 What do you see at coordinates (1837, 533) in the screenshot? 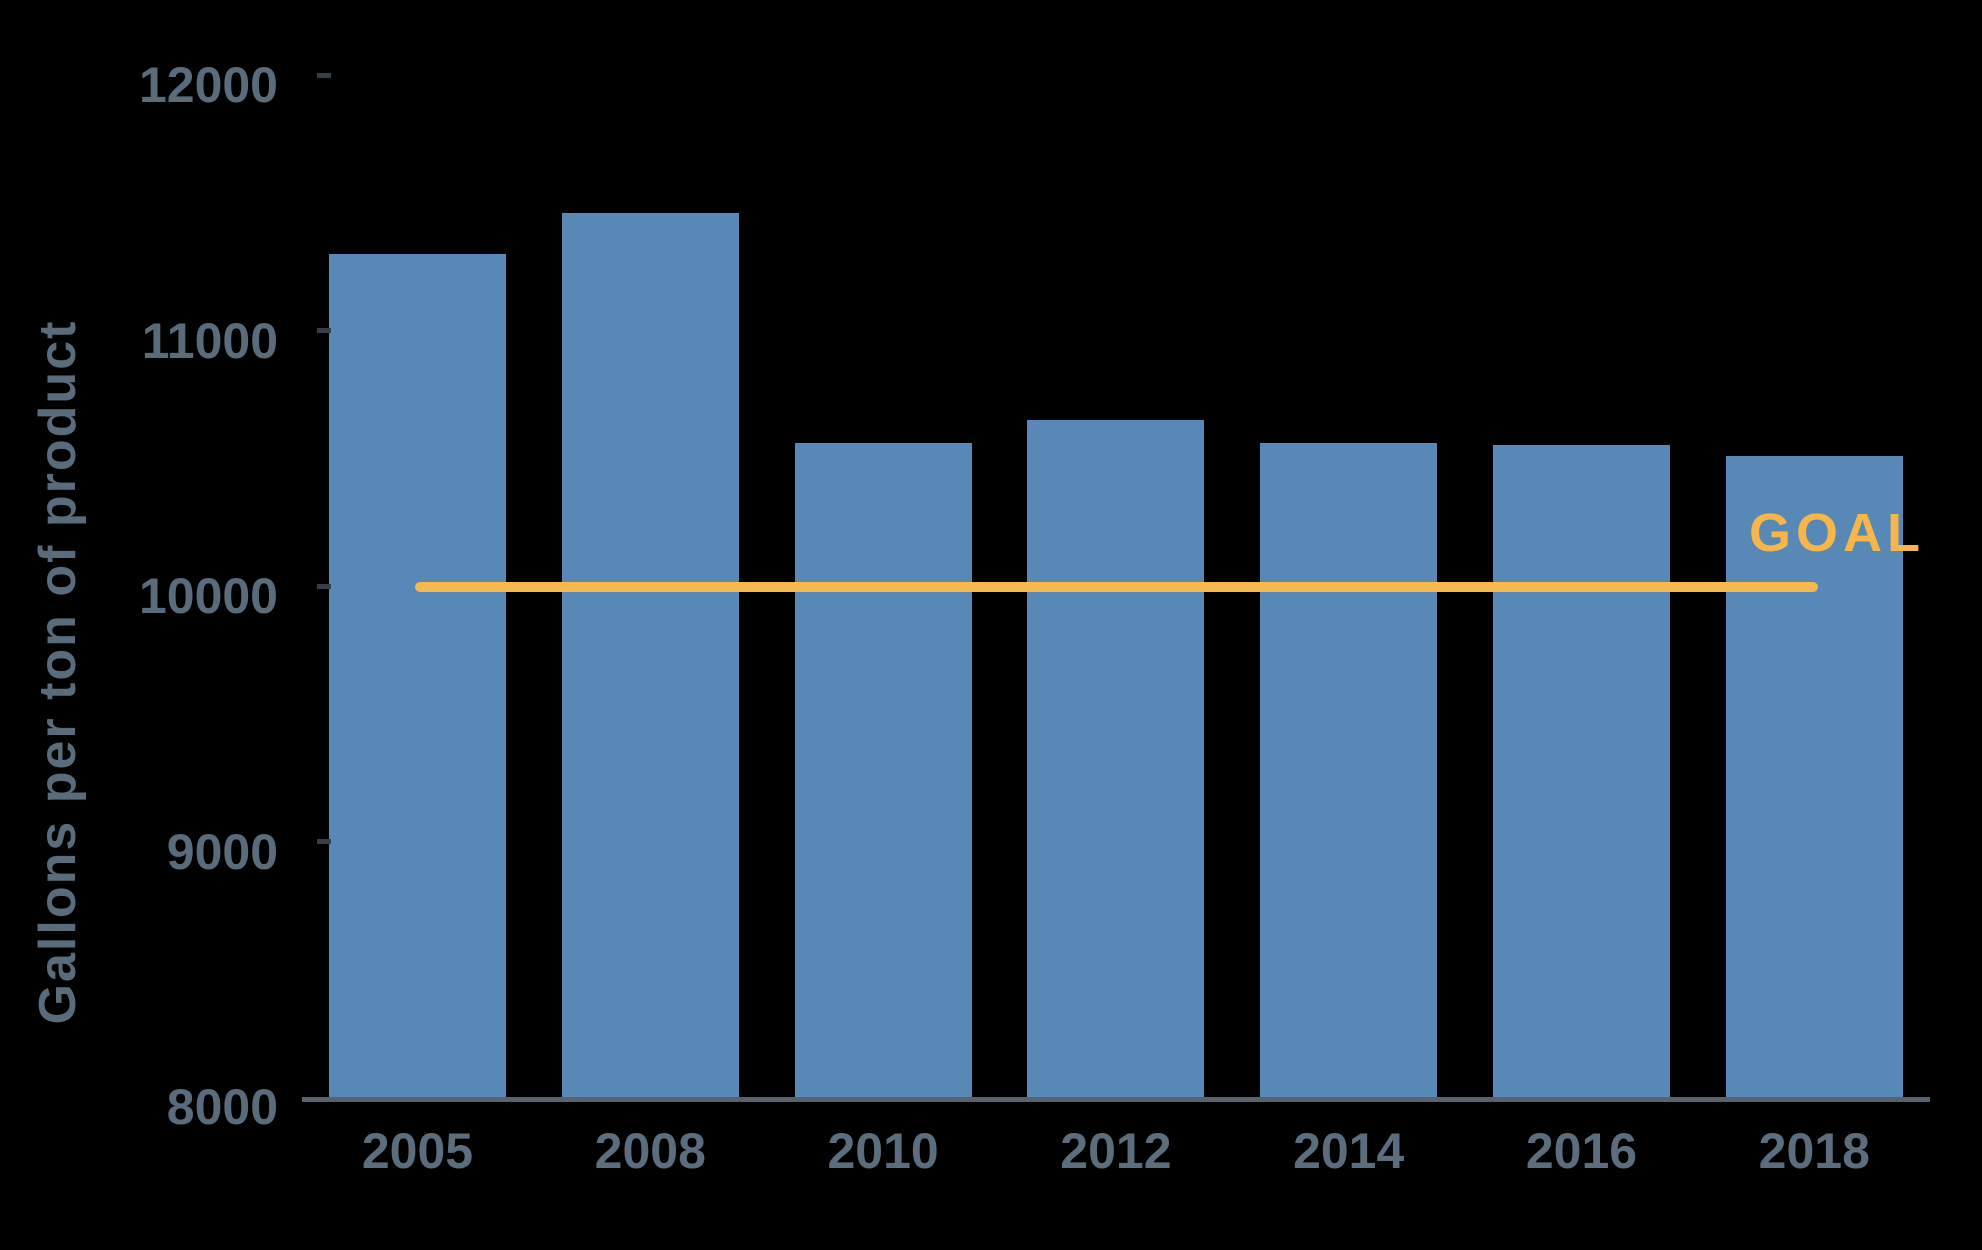
I see `goal-label: GOAL` at bounding box center [1837, 533].